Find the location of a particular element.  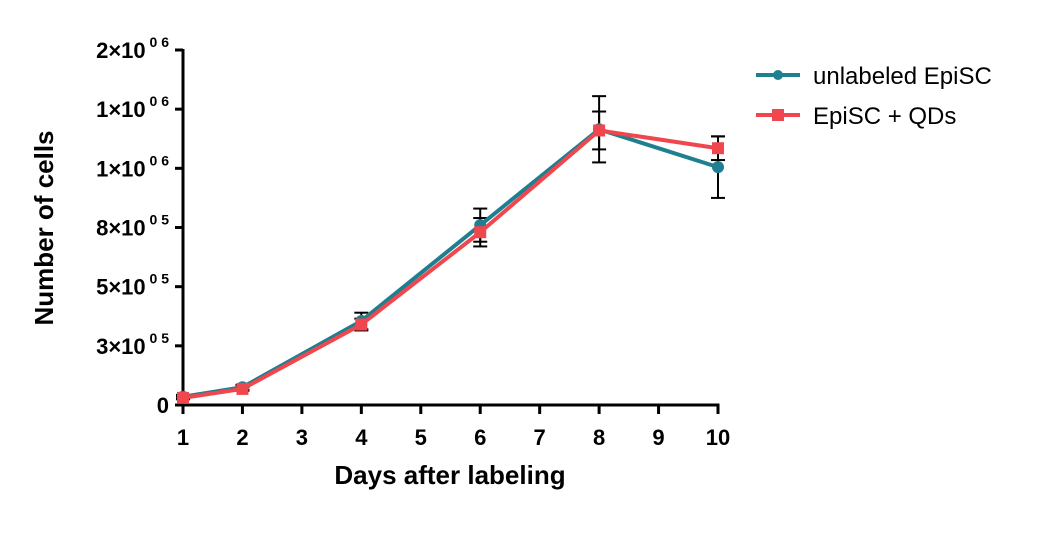

legend: unlabeled EpiSC EpiSC + QDs is located at coordinates (874, 96).